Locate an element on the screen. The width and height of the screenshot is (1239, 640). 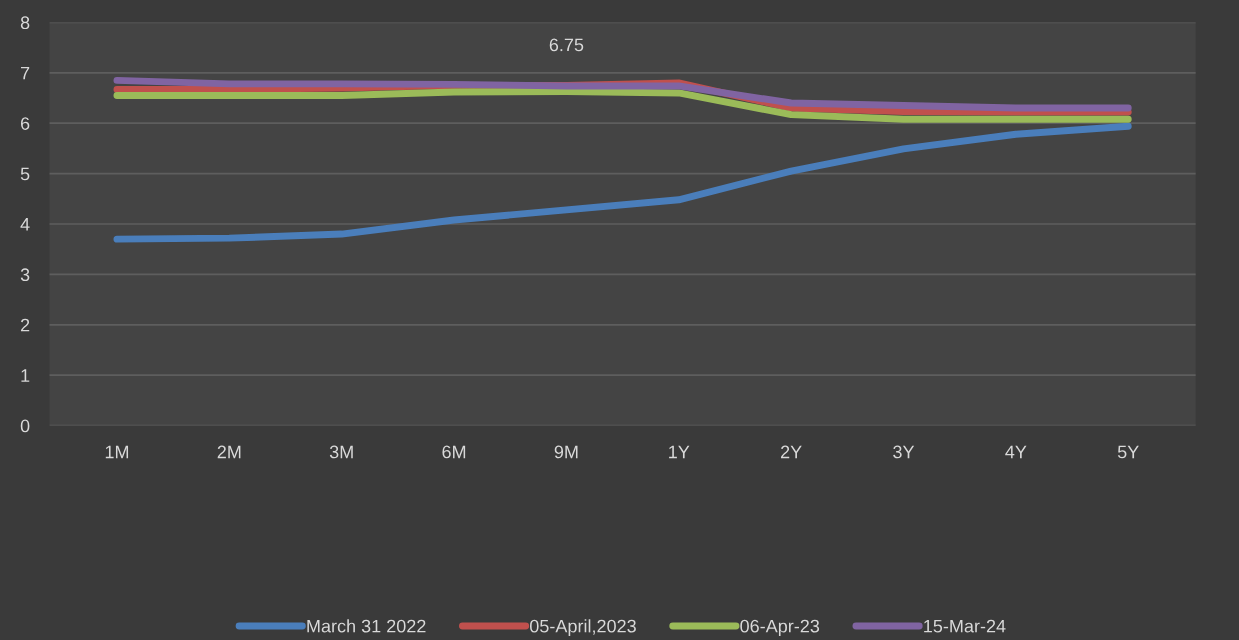
x-tick-label: 2M is located at coordinates (229, 452).